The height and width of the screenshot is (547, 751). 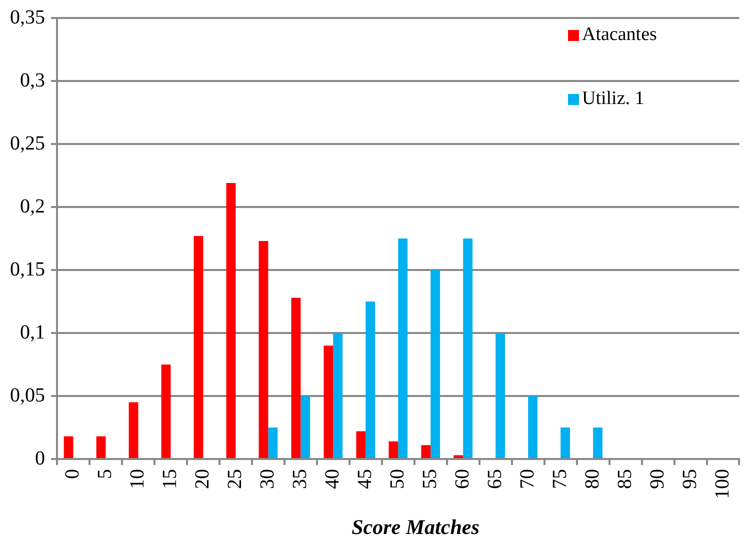 What do you see at coordinates (495, 479) in the screenshot?
I see `x-tick-label: 65` at bounding box center [495, 479].